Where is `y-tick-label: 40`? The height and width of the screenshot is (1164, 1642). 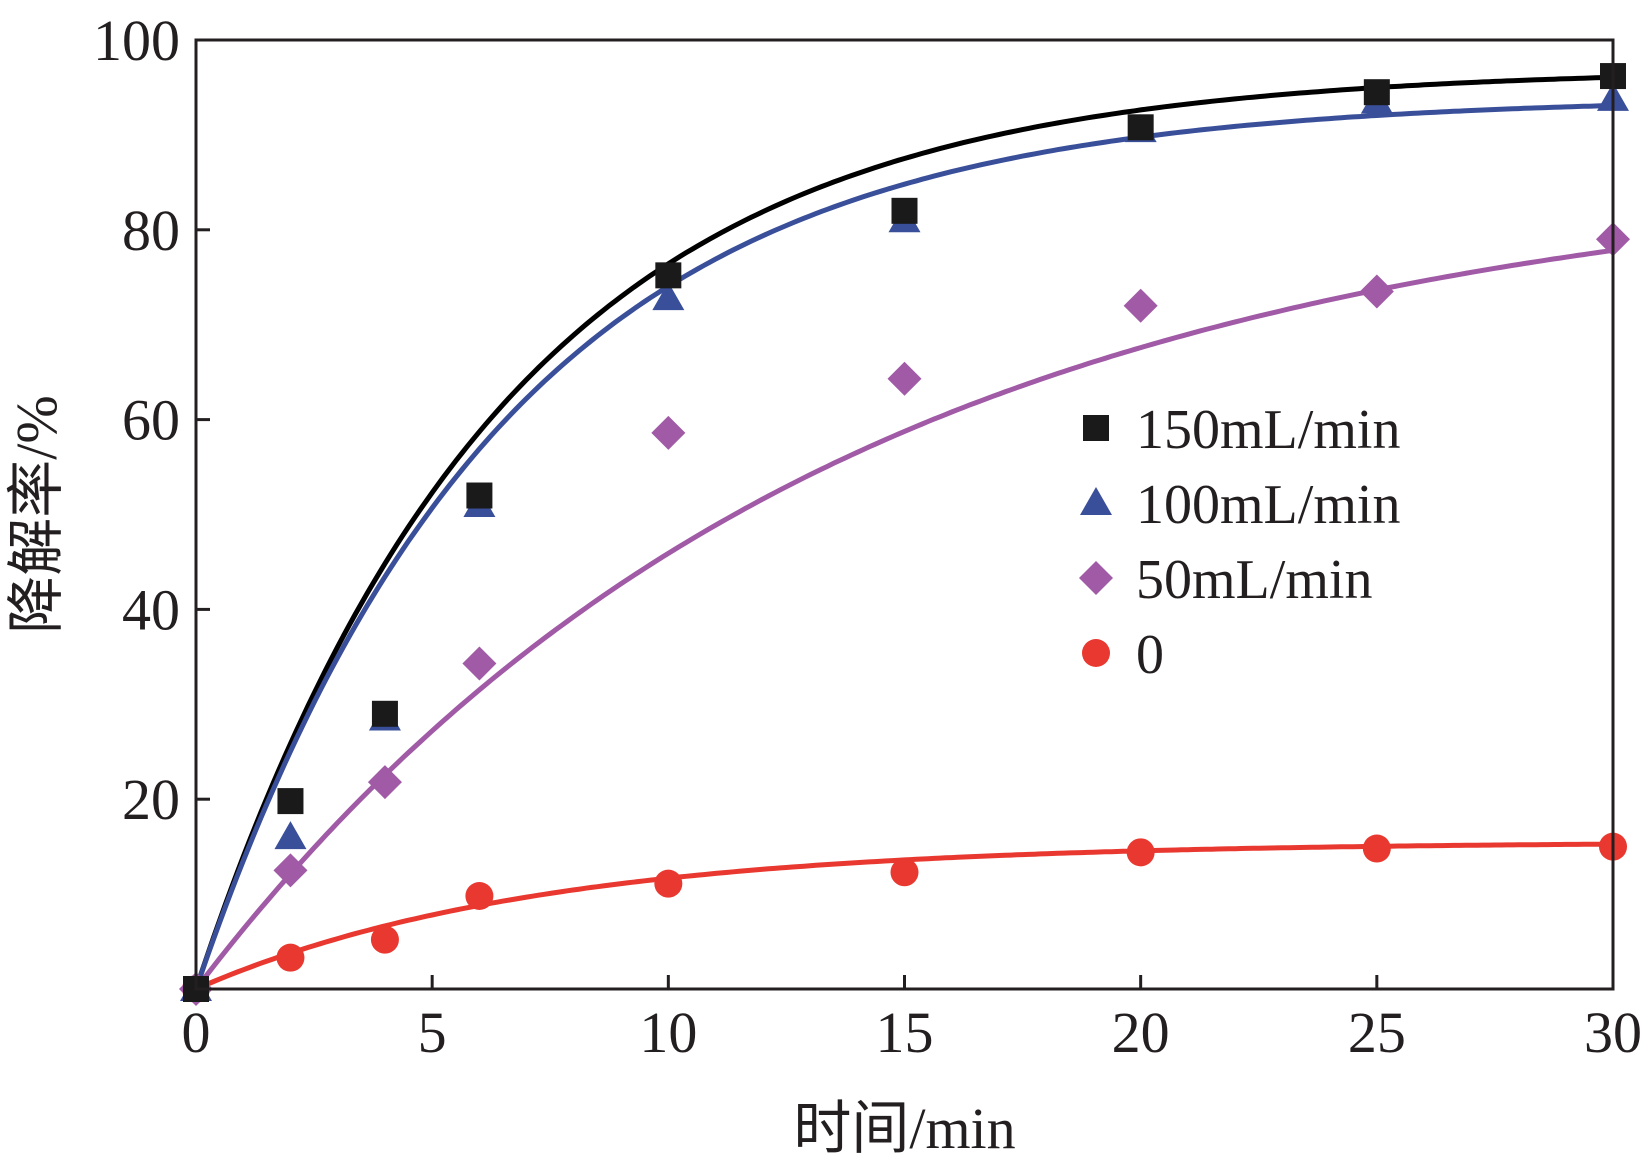 y-tick-label: 40 is located at coordinates (151, 609).